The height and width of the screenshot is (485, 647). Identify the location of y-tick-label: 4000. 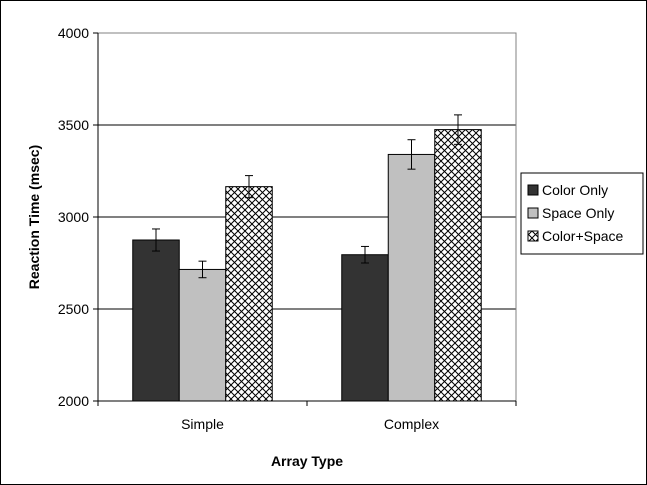
(73, 33).